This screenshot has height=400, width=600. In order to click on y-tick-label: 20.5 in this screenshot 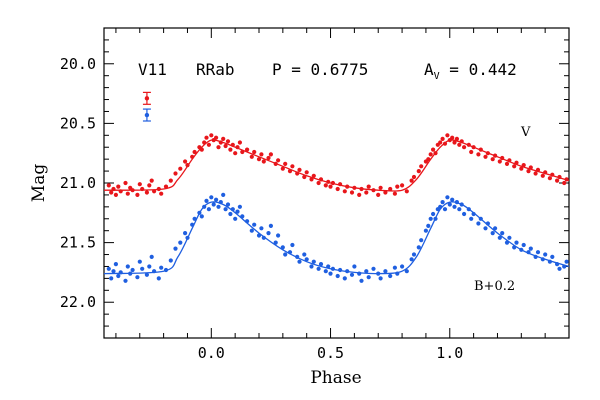, I will do `click(78, 123)`.